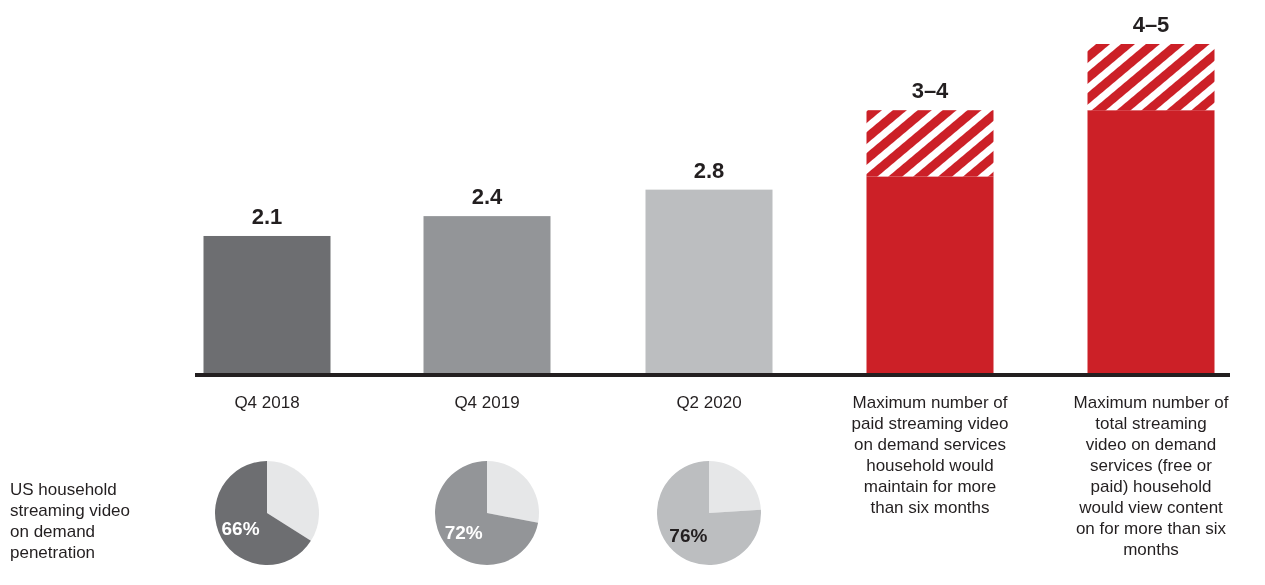 The width and height of the screenshot is (1265, 585). What do you see at coordinates (70, 521) in the screenshot?
I see `text: US household streaming video on demand penetration` at bounding box center [70, 521].